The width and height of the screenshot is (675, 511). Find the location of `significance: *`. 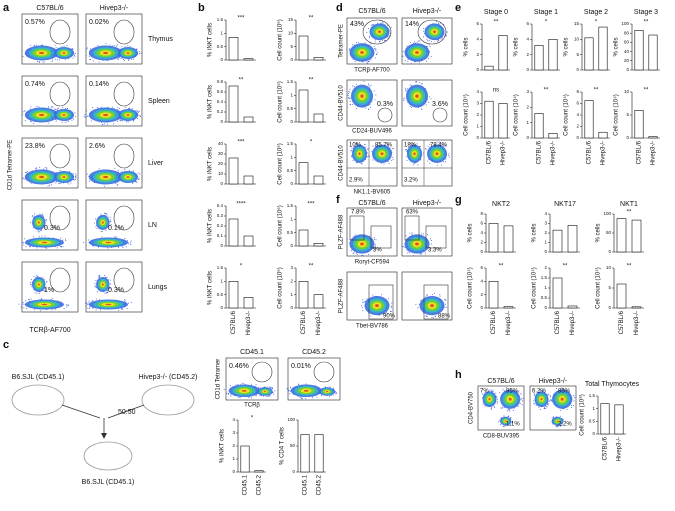

significance: * is located at coordinates (252, 419).